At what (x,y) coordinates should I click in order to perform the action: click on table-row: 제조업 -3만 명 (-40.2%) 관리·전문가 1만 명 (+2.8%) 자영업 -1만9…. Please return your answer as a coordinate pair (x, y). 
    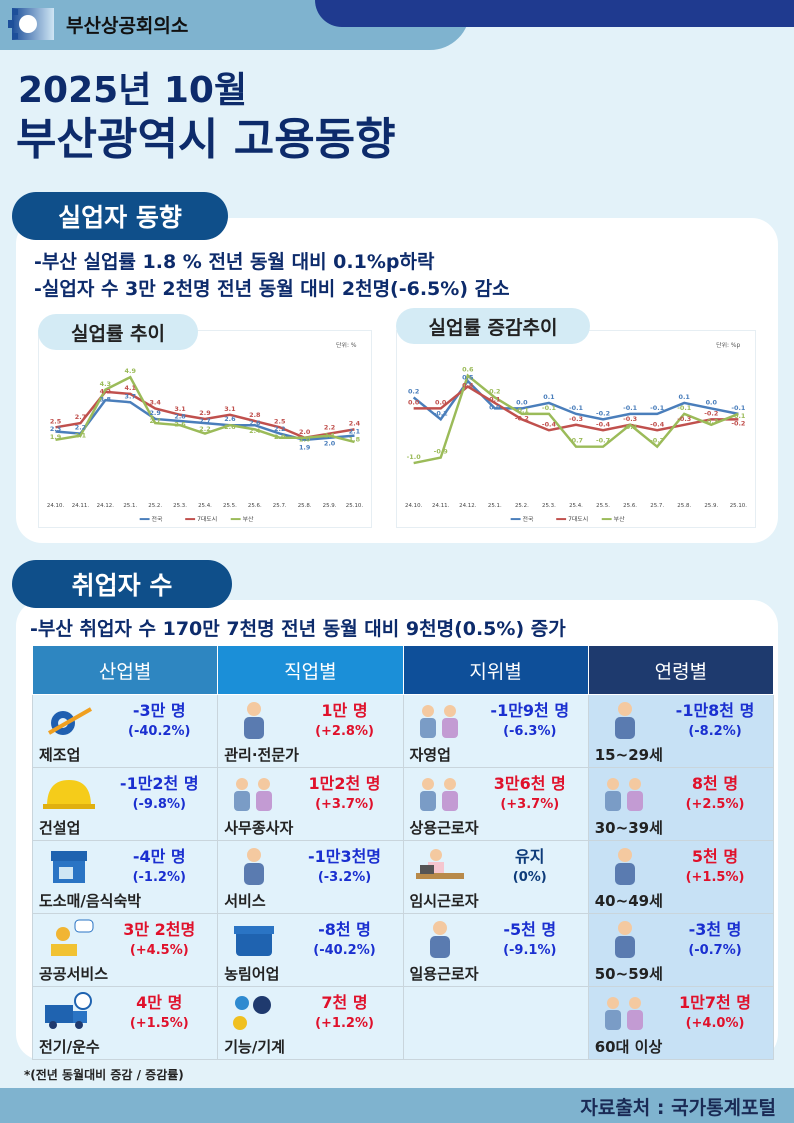
    Looking at the image, I should click on (403, 731).